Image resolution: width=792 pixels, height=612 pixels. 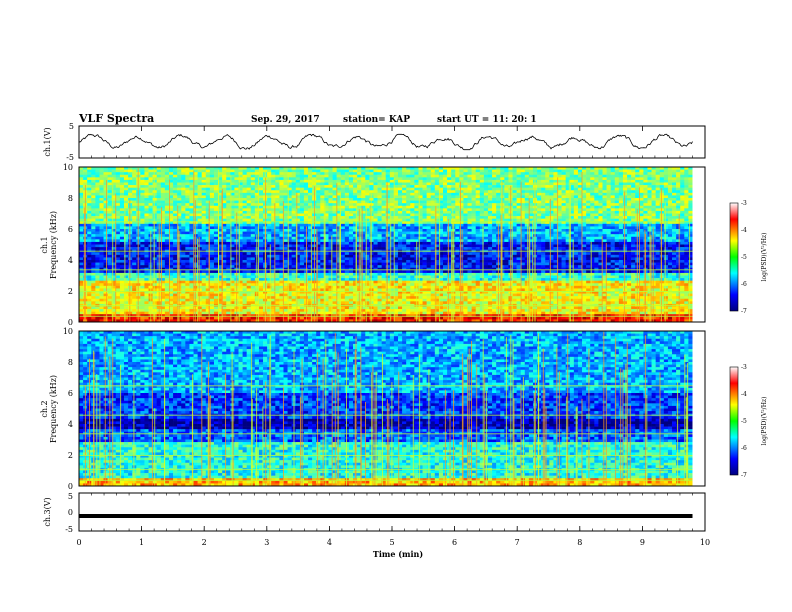 What do you see at coordinates (744, 284) in the screenshot?
I see `colorbar-1-tick-minus6: -6` at bounding box center [744, 284].